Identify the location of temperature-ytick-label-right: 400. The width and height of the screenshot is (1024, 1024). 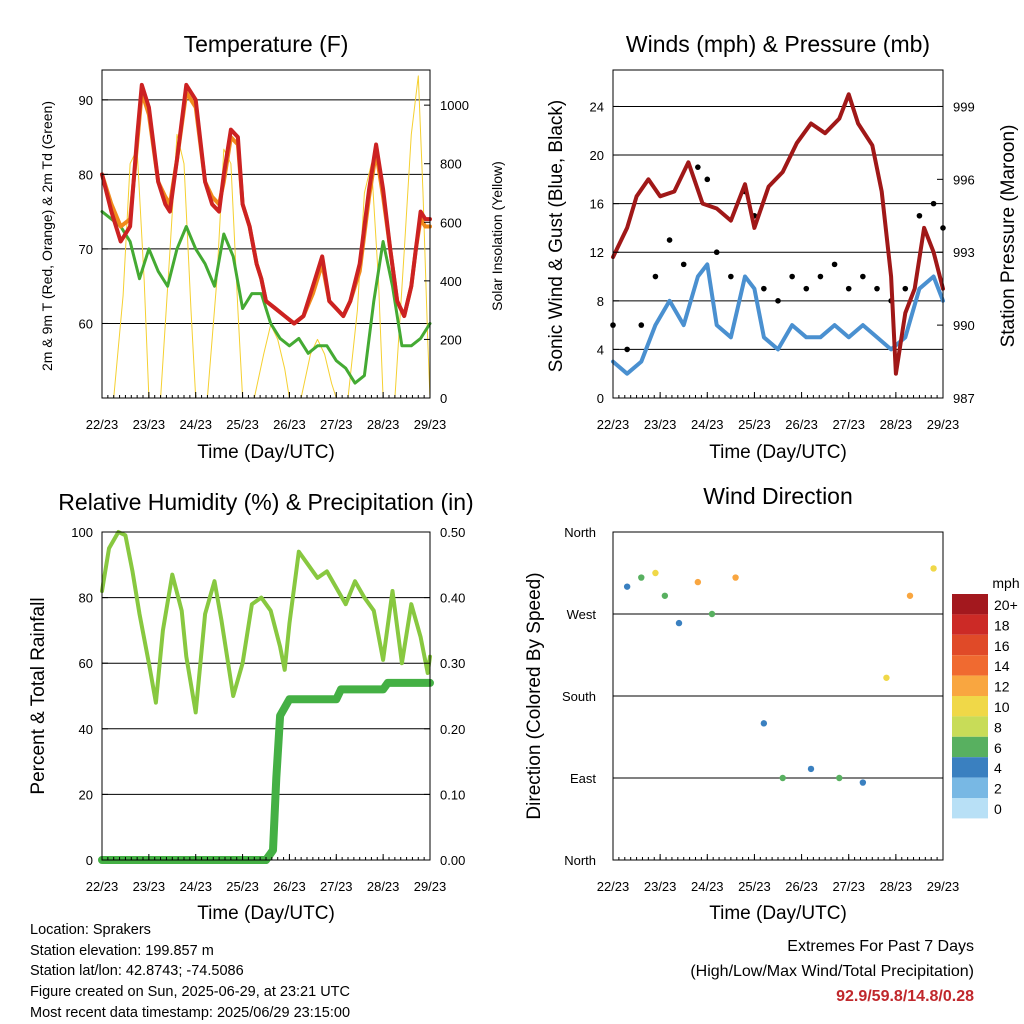
(451, 281).